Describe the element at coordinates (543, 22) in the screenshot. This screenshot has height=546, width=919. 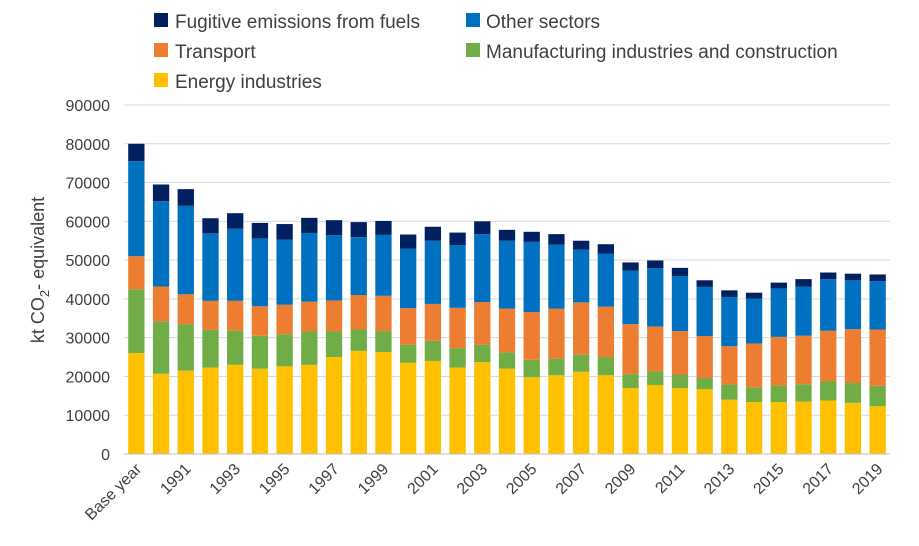
I see `legend-label-other-sectors: Other sectors` at that location.